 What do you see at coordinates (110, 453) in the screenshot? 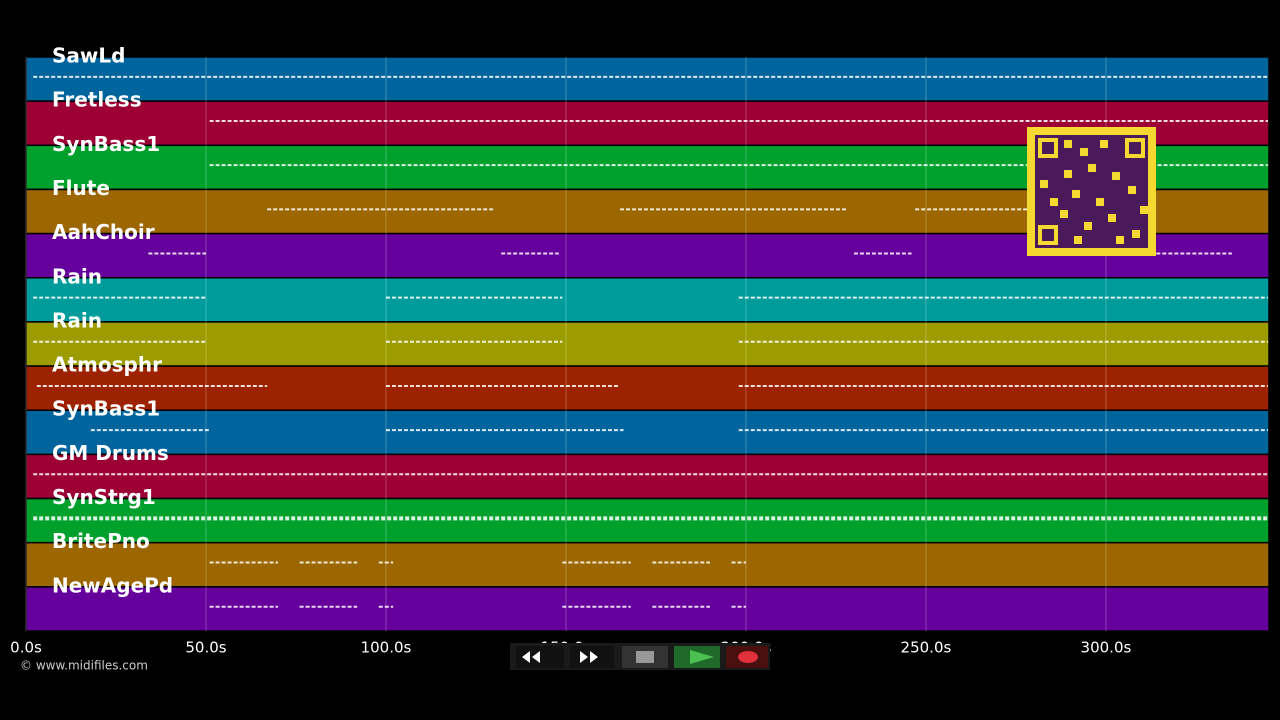
I see `track-name: GM Drums` at bounding box center [110, 453].